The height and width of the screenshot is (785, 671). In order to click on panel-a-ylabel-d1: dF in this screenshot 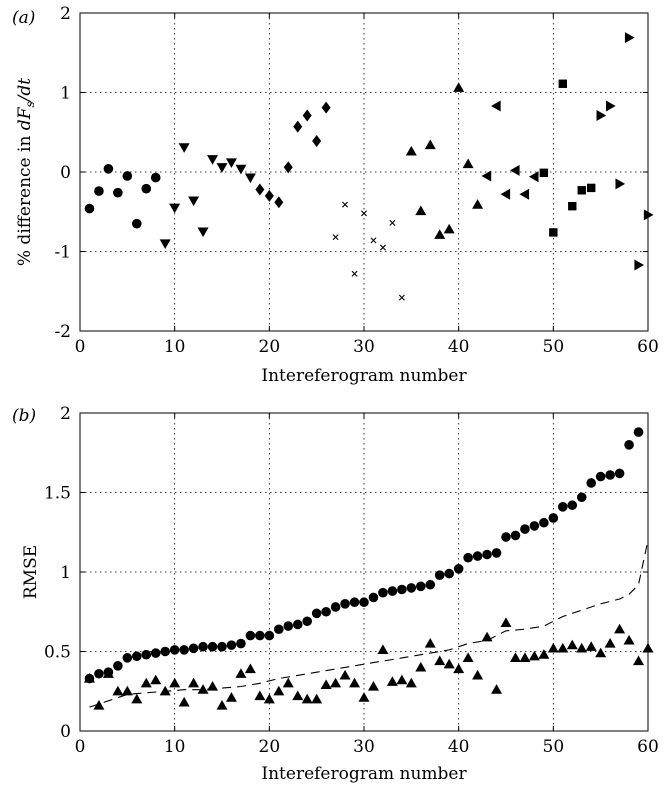, I will do `click(25, 118)`.